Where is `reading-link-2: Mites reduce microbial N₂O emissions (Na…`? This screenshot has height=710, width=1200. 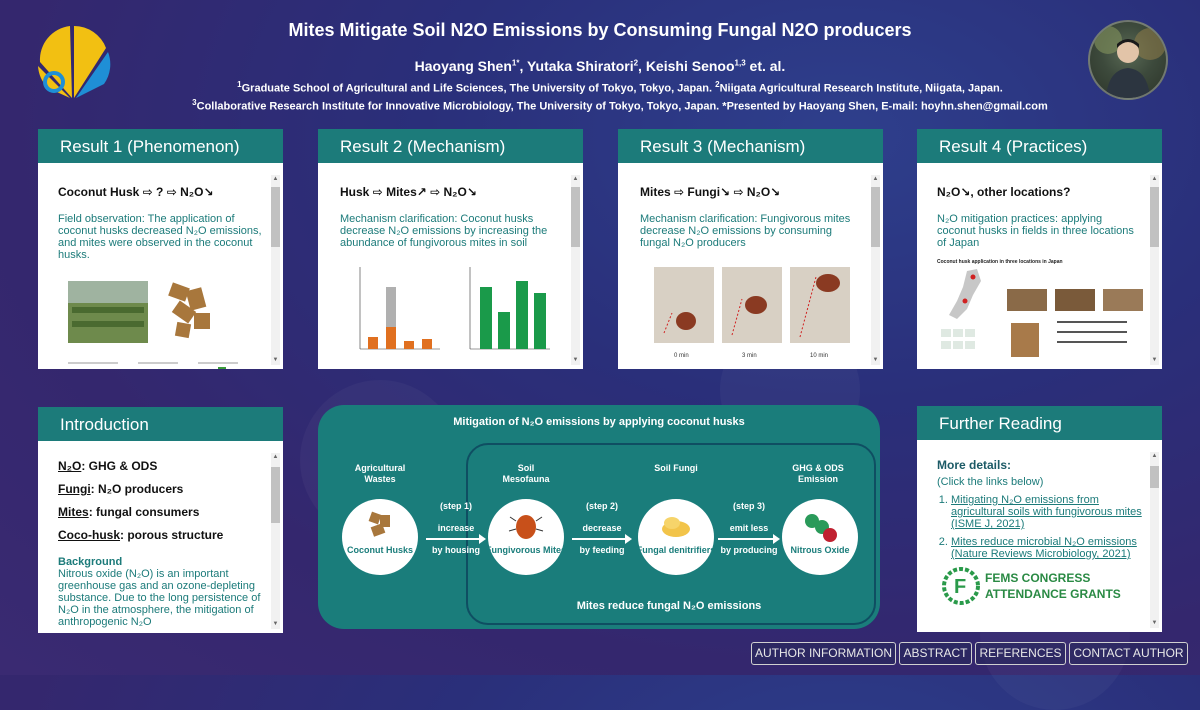
reading-link-2: Mites reduce microbial N₂O emissions (Na… is located at coordinates (1044, 548).